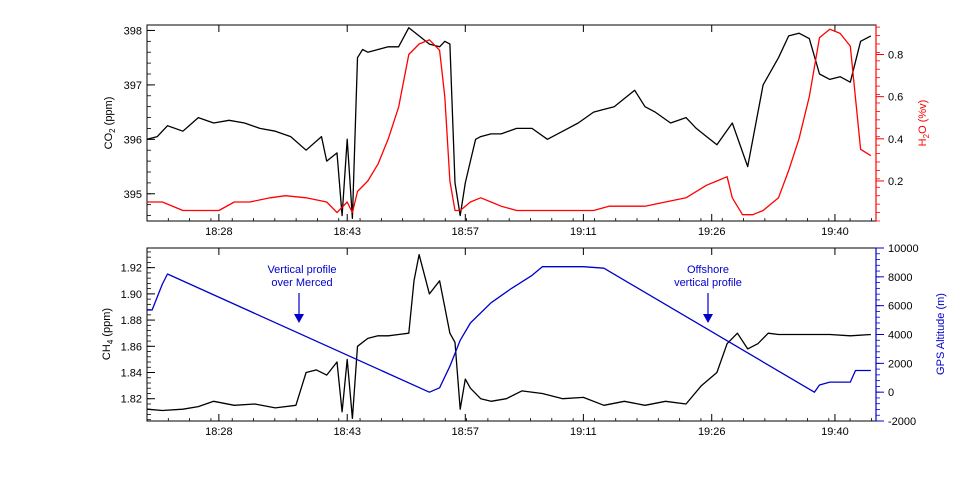 Image resolution: width=975 pixels, height=496 pixels. I want to click on left-tick-label-0: 1.82, so click(131, 400).